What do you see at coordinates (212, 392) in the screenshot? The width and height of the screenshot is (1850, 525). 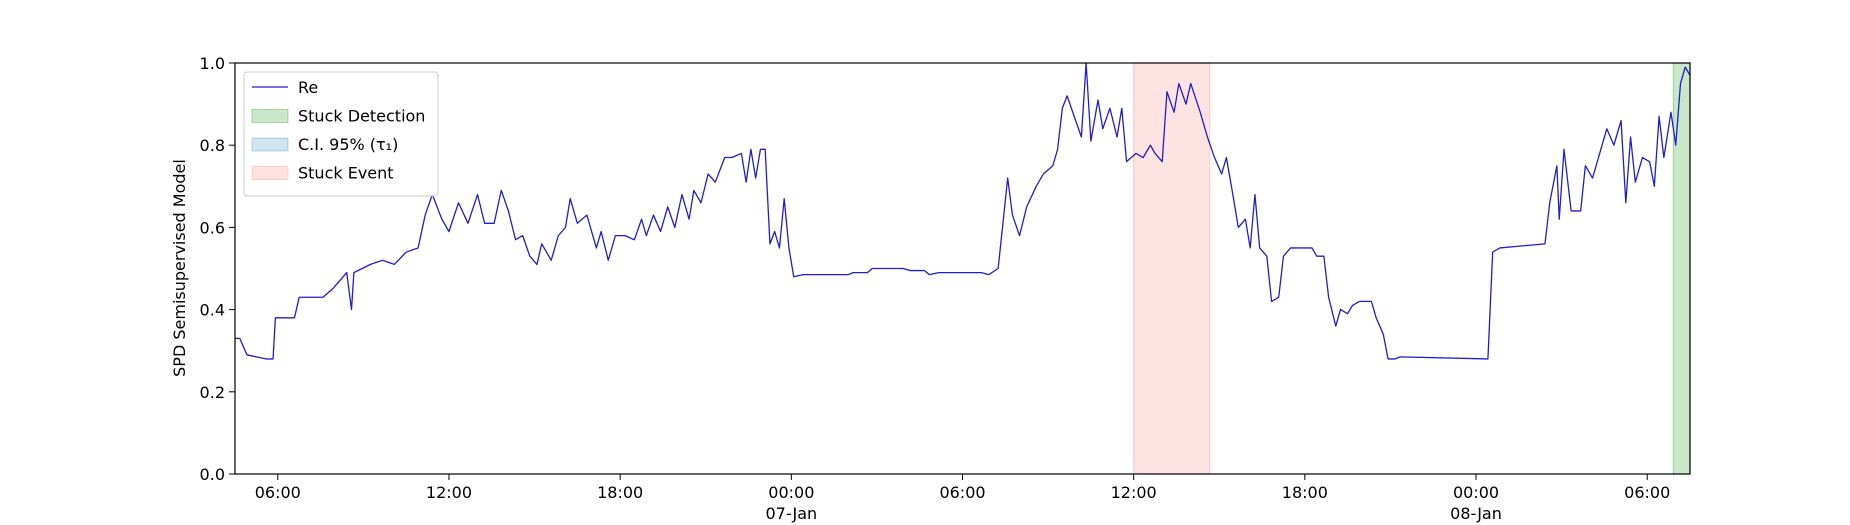 I see `y-tick-label: 0.2` at bounding box center [212, 392].